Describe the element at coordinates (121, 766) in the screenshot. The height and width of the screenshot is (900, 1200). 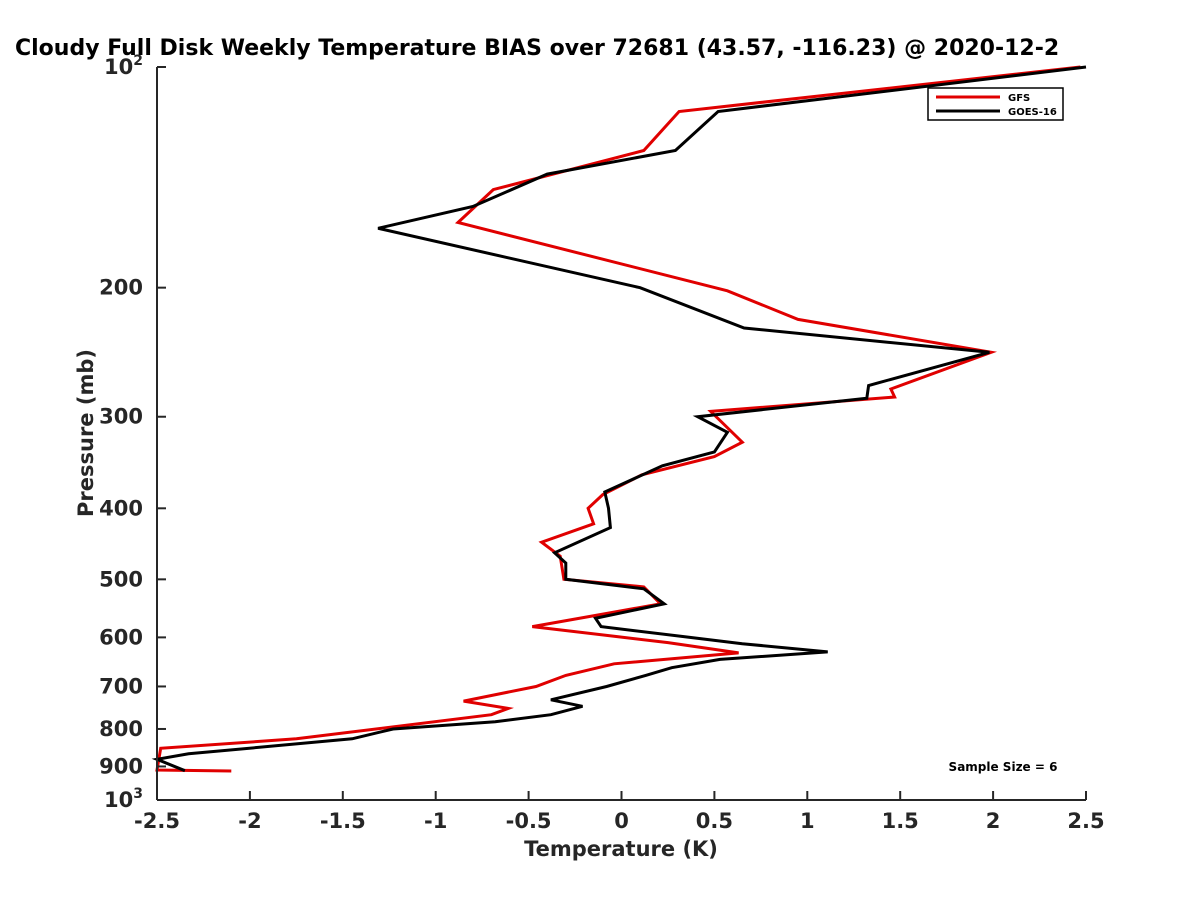
I see `y-tick-label: 900` at that location.